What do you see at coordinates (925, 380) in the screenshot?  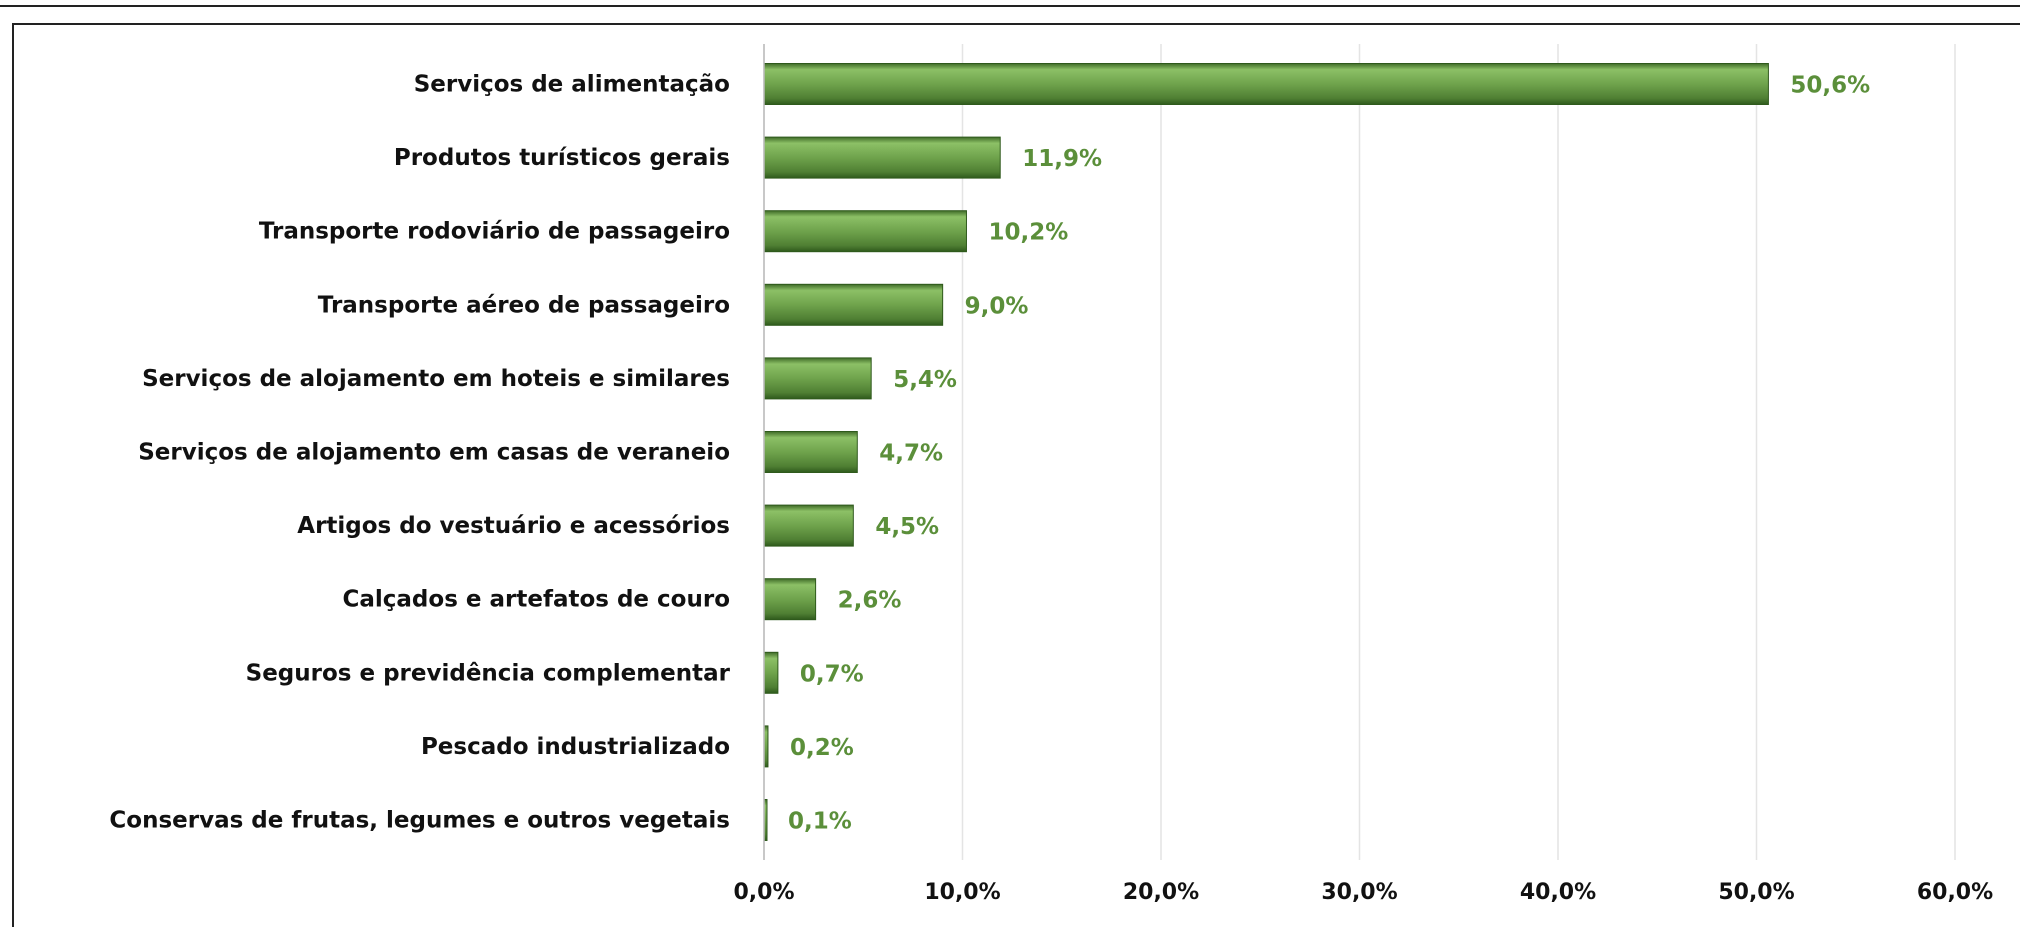 I see `data-label: 5,4%` at bounding box center [925, 380].